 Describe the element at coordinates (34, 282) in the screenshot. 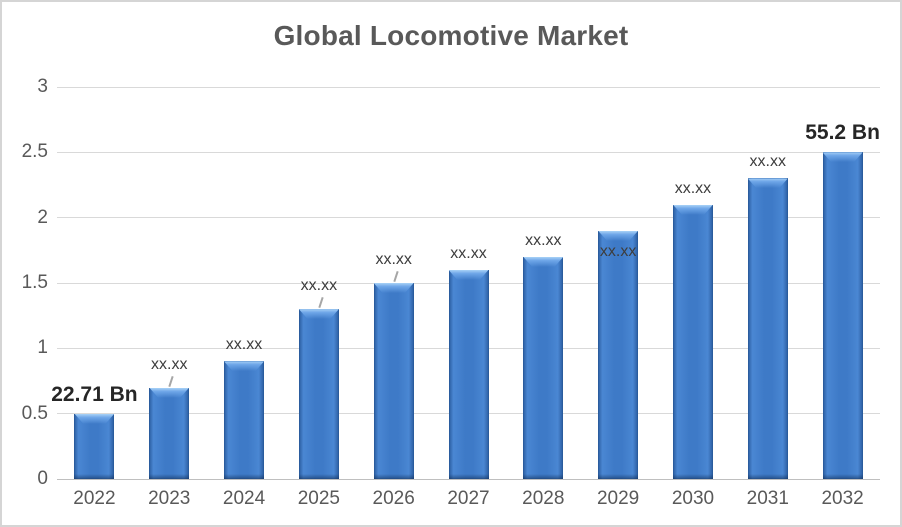

I see `y-axis-tick-label: 1.5` at that location.